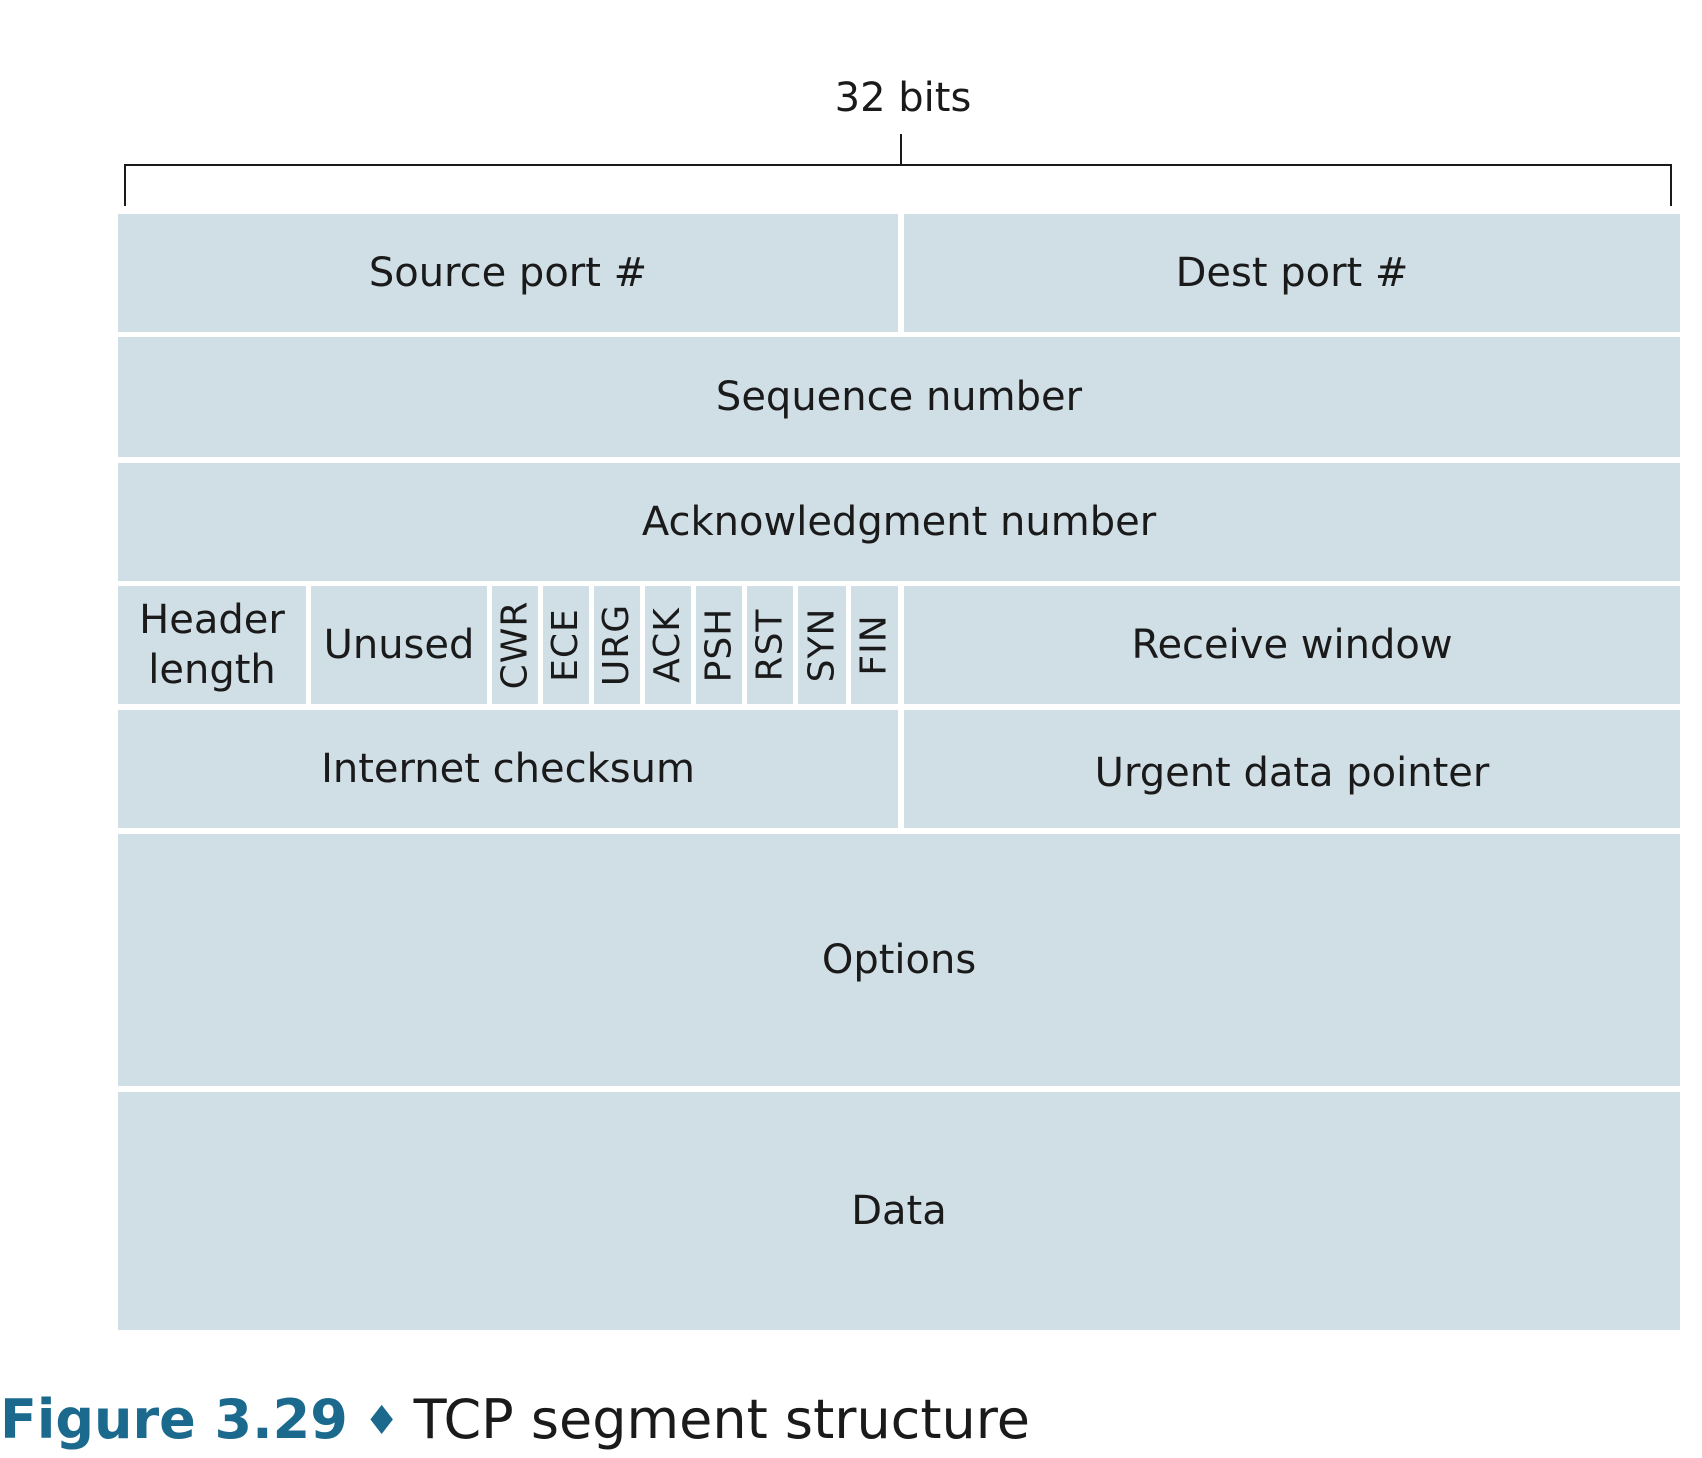  I want to click on dest-port-label: Dest port #, so click(1292, 273).